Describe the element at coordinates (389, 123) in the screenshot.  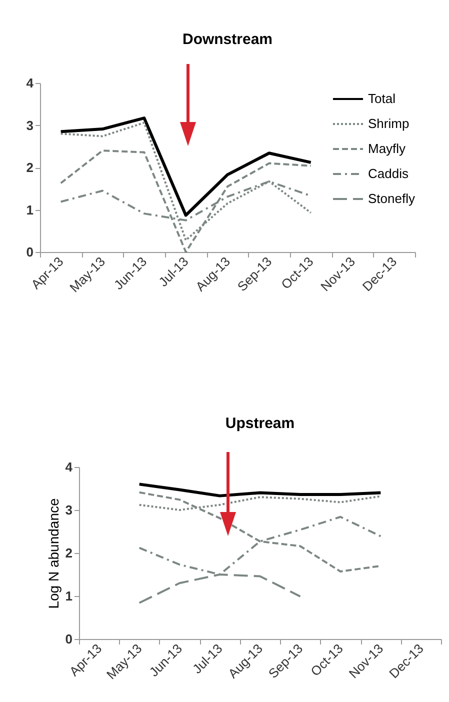
I see `legend-label: Shrimp` at that location.